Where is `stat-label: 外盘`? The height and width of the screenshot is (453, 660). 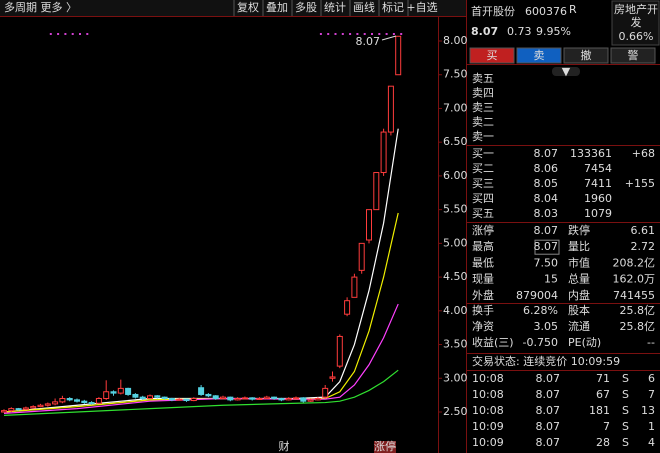 stat-label: 外盘 is located at coordinates (483, 295).